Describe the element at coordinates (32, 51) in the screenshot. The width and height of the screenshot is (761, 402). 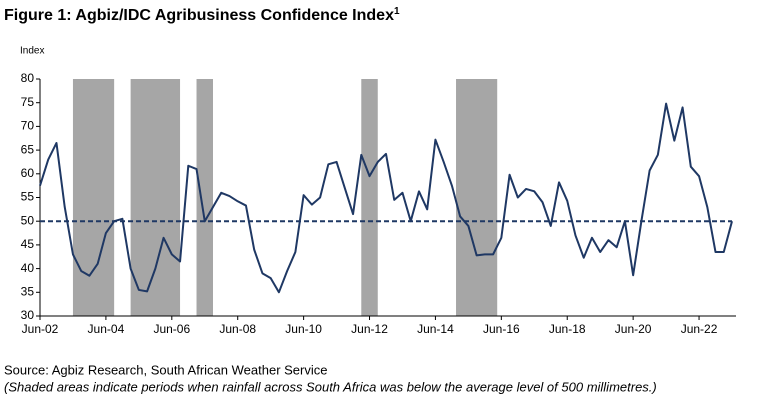
I see `y-axis-label: Index` at that location.